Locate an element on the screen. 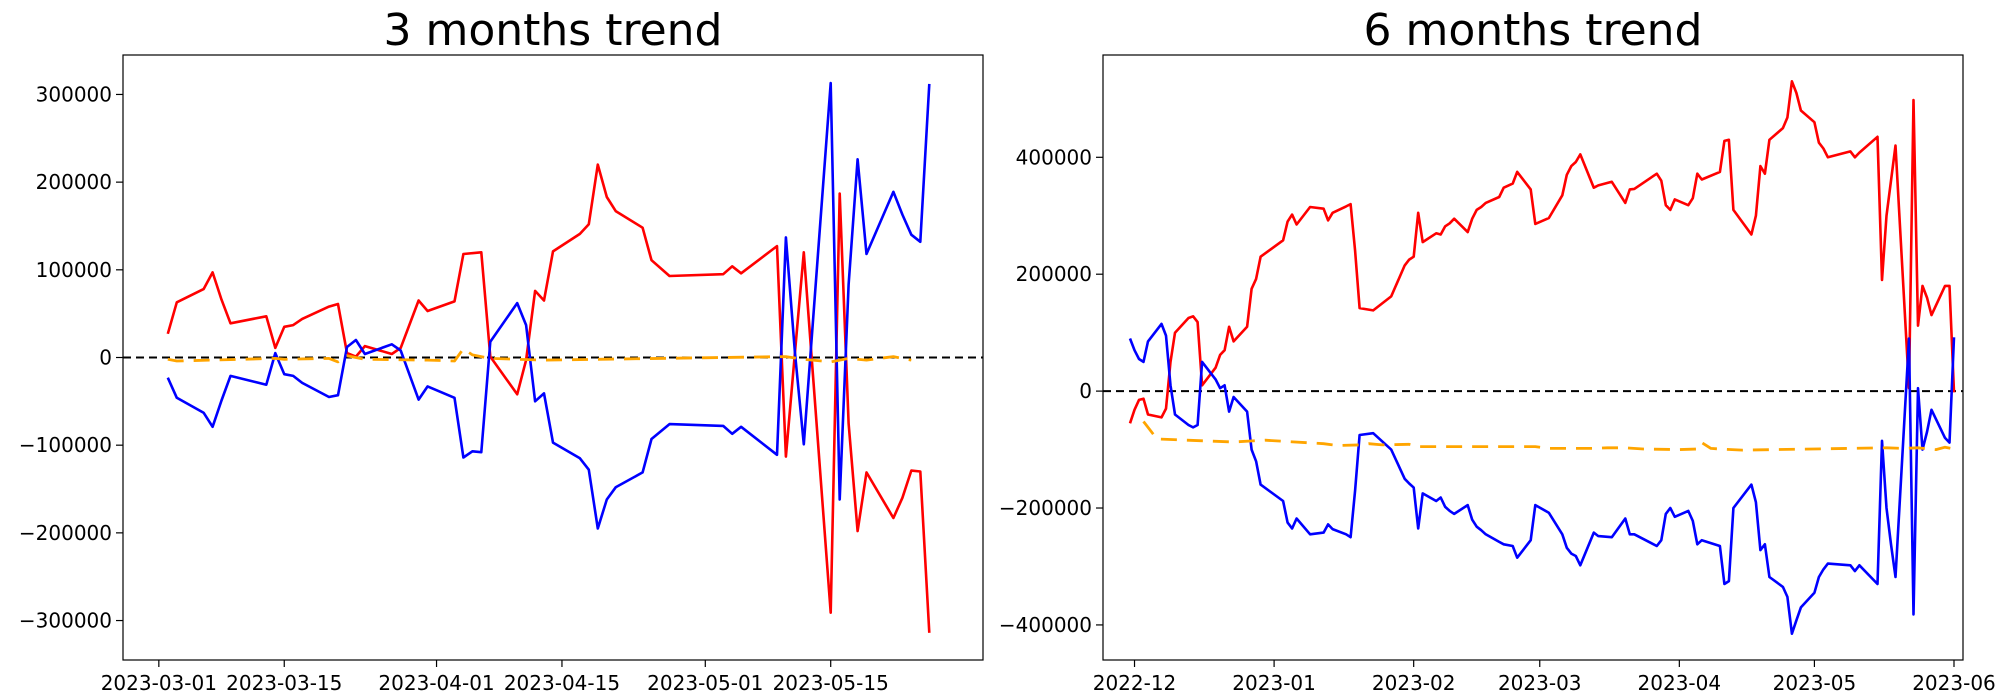 Image resolution: width=2000 pixels, height=700 pixels. y-tick-label: 100000 is located at coordinates (74, 270).